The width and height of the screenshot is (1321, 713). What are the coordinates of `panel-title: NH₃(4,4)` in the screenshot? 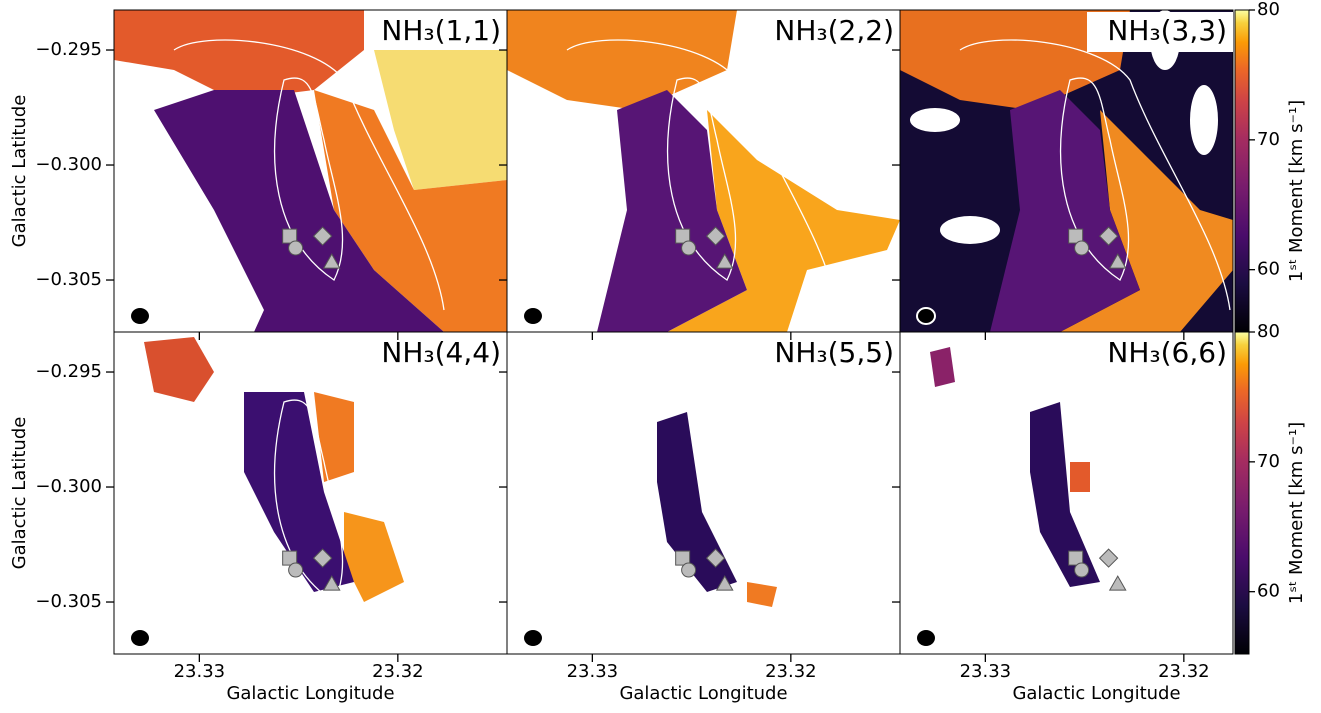 It's located at (441, 352).